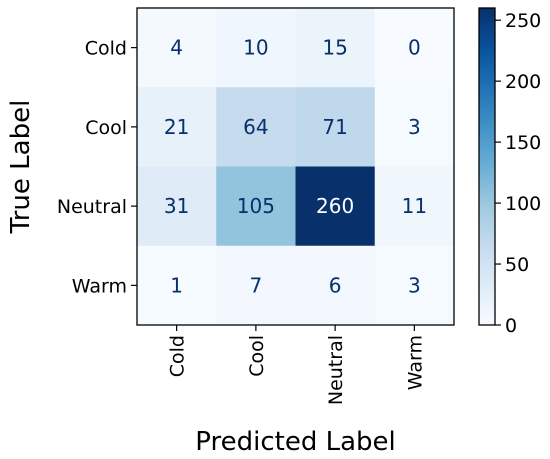  Describe the element at coordinates (511, 326) in the screenshot. I see `colorbar-tick-label: 0` at that location.